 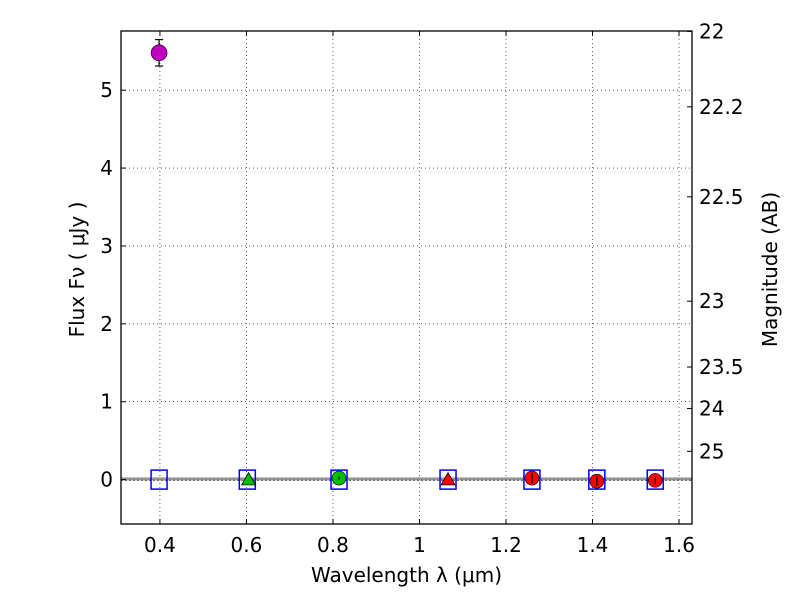 What do you see at coordinates (159, 53) in the screenshot?
I see `observed-point-circle` at bounding box center [159, 53].